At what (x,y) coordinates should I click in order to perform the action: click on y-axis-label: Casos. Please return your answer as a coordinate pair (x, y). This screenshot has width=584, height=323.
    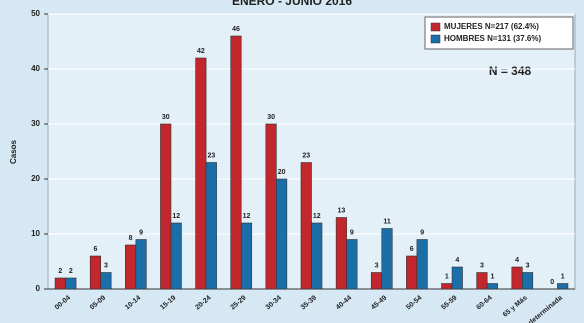
    Looking at the image, I should click on (13, 151).